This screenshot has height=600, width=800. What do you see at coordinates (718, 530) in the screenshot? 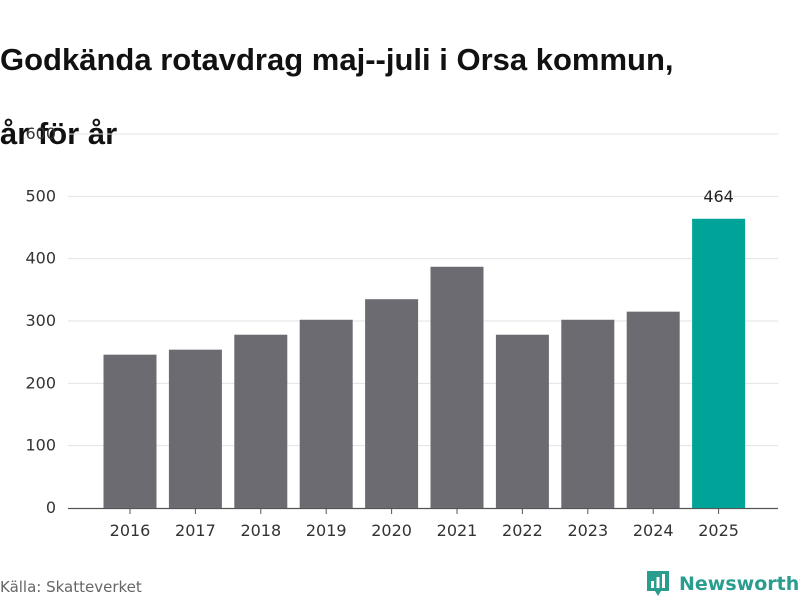
I see `x-tick-label-2025: 2025` at bounding box center [718, 530].